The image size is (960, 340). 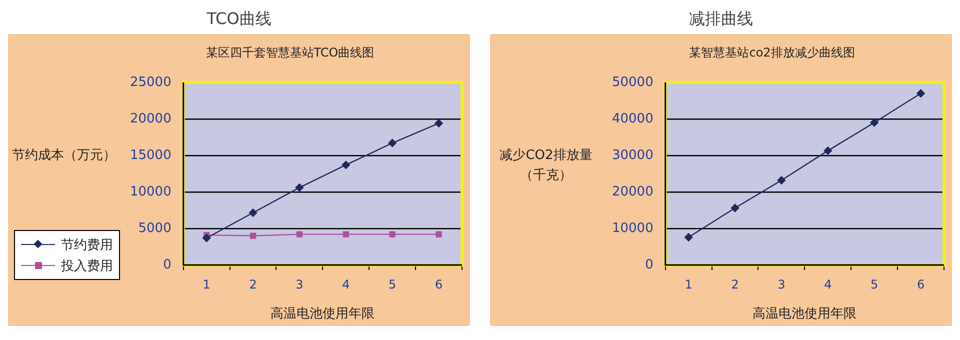 I want to click on legend-label: 节约费用, so click(x=87, y=245).